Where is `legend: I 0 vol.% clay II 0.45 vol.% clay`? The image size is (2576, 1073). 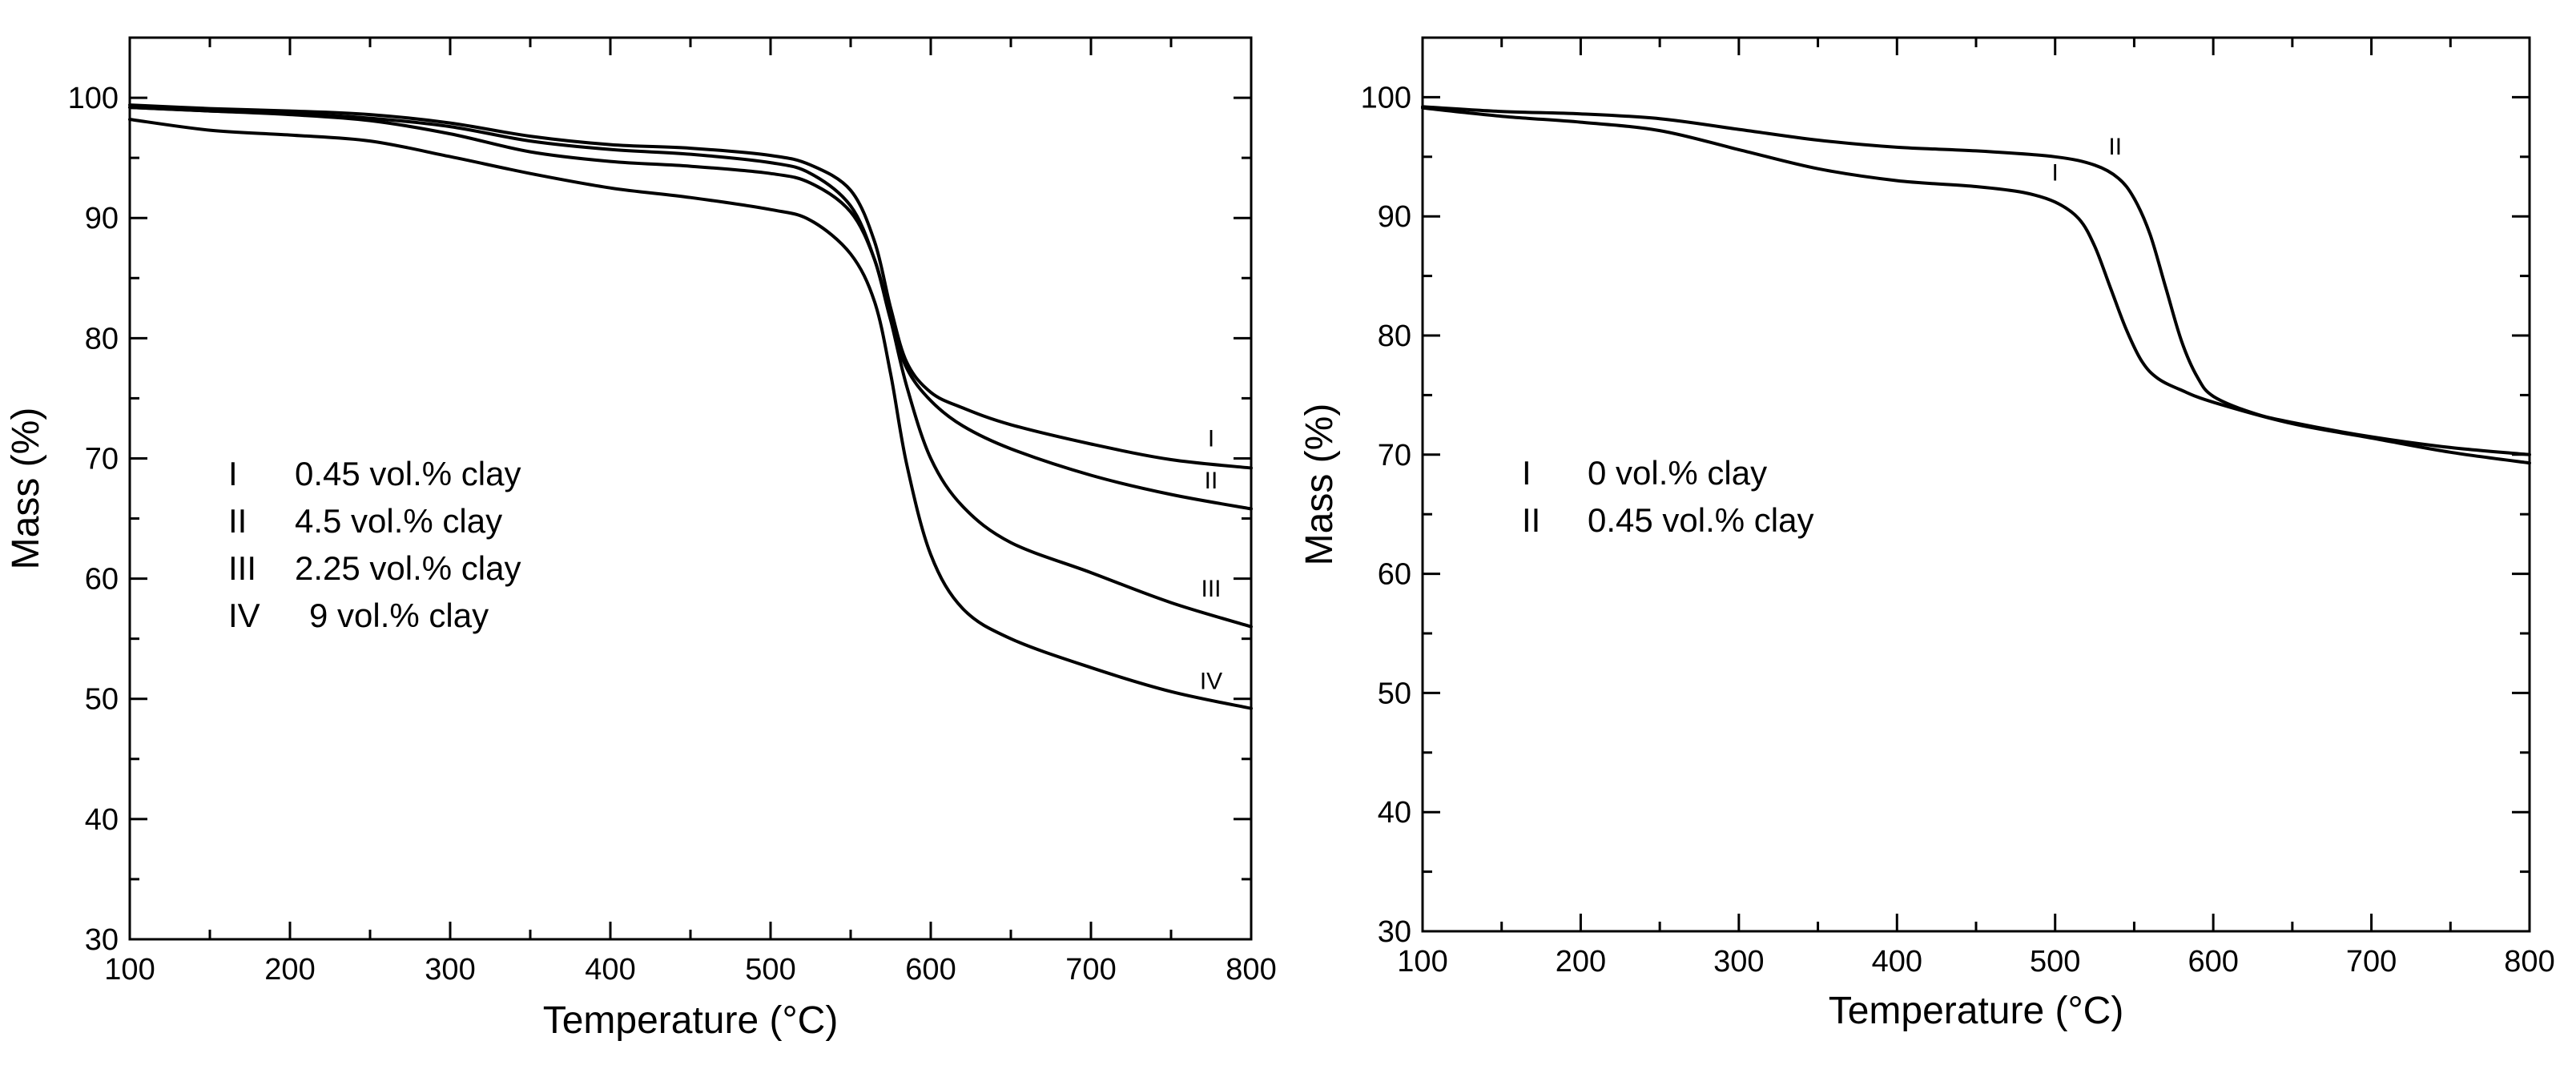
legend: I 0 vol.% clay II 0.45 vol.% clay is located at coordinates (1667, 496).